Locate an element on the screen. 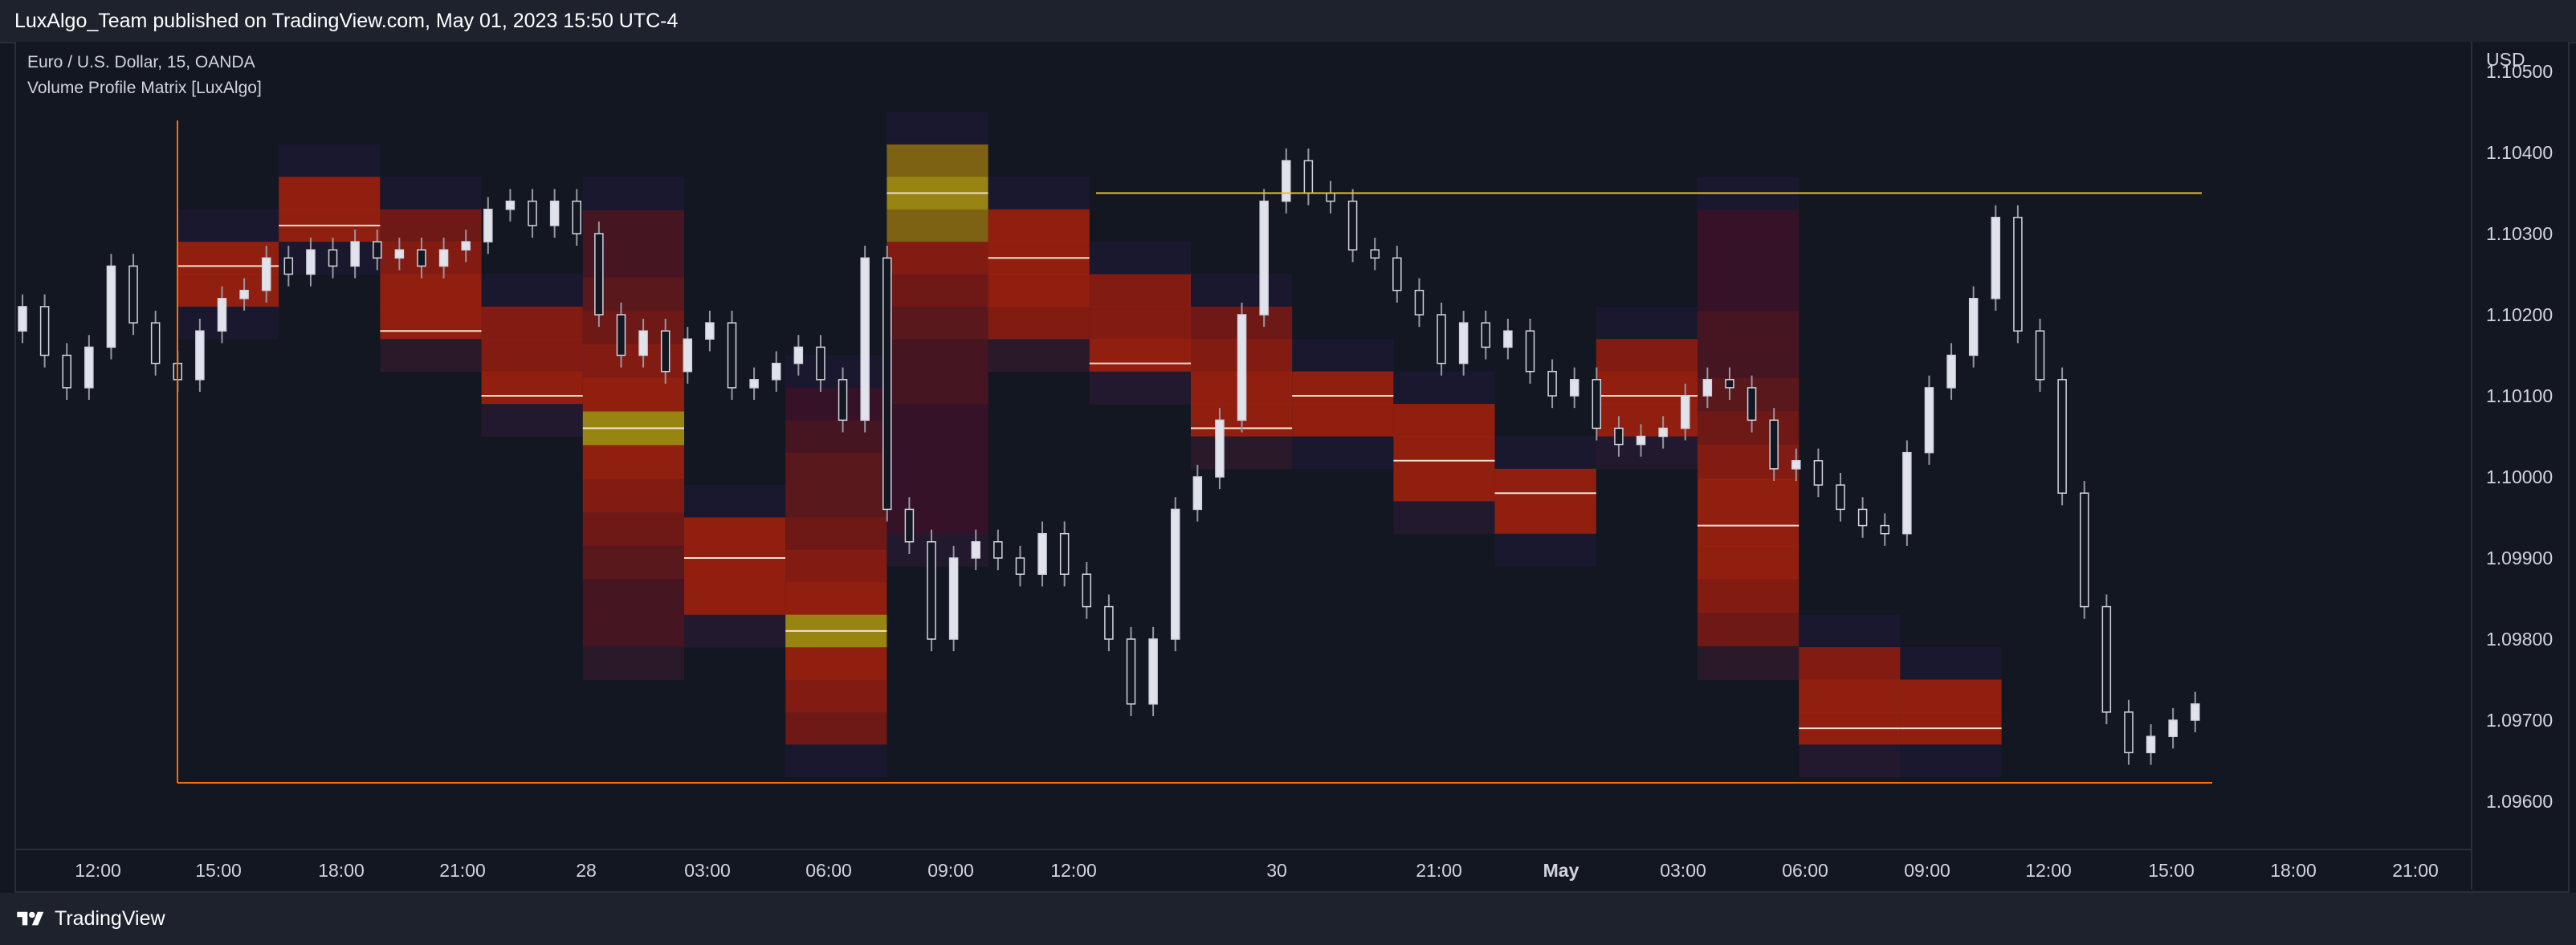 The height and width of the screenshot is (945, 2576). indicator-legend: Volume Profile Matrix [LuxAlgo] is located at coordinates (144, 88).